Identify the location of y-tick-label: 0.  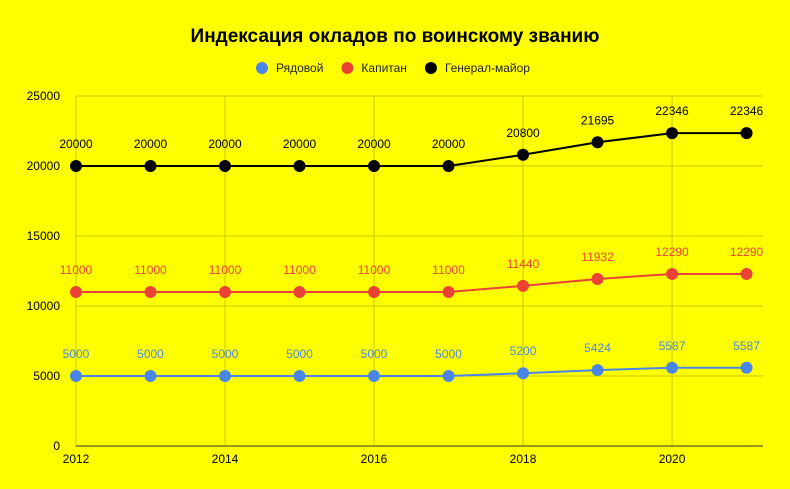
(56, 446).